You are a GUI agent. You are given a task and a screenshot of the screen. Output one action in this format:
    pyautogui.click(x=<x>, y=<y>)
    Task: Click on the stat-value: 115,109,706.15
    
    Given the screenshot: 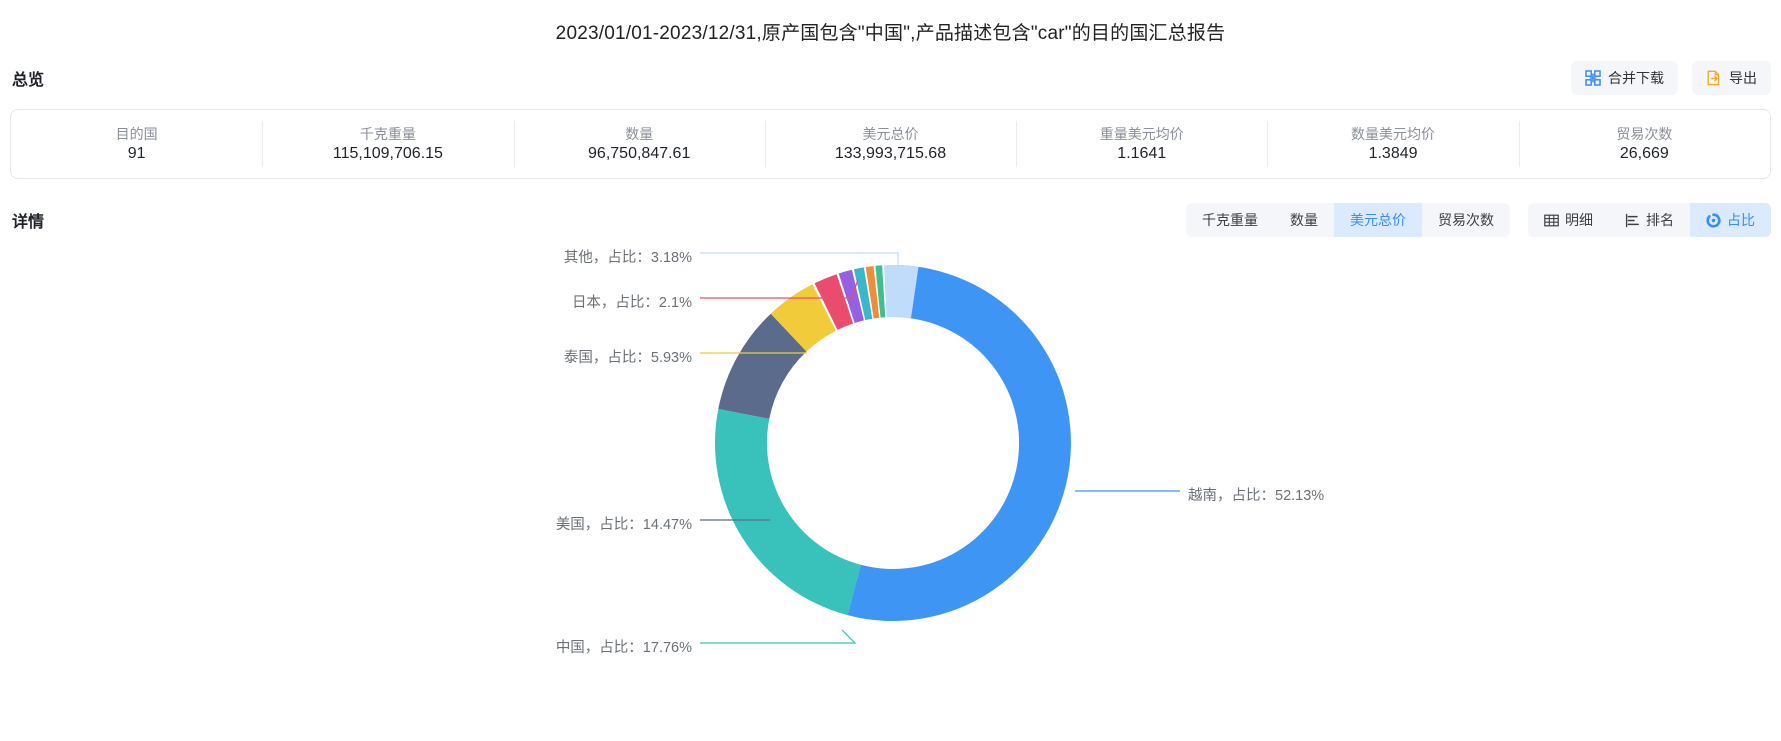 What is the action you would take?
    pyautogui.click(x=387, y=153)
    